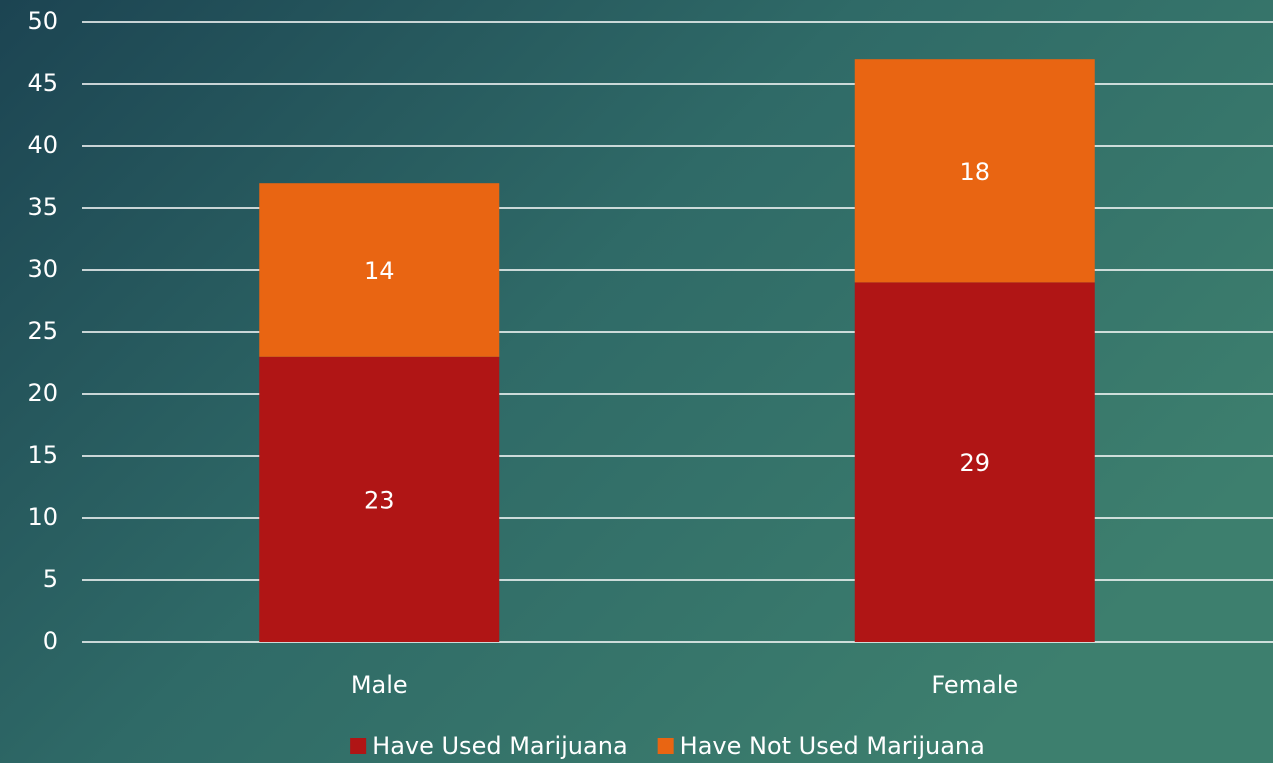  What do you see at coordinates (500, 746) in the screenshot?
I see `legend-label: Have Used Marijuana` at bounding box center [500, 746].